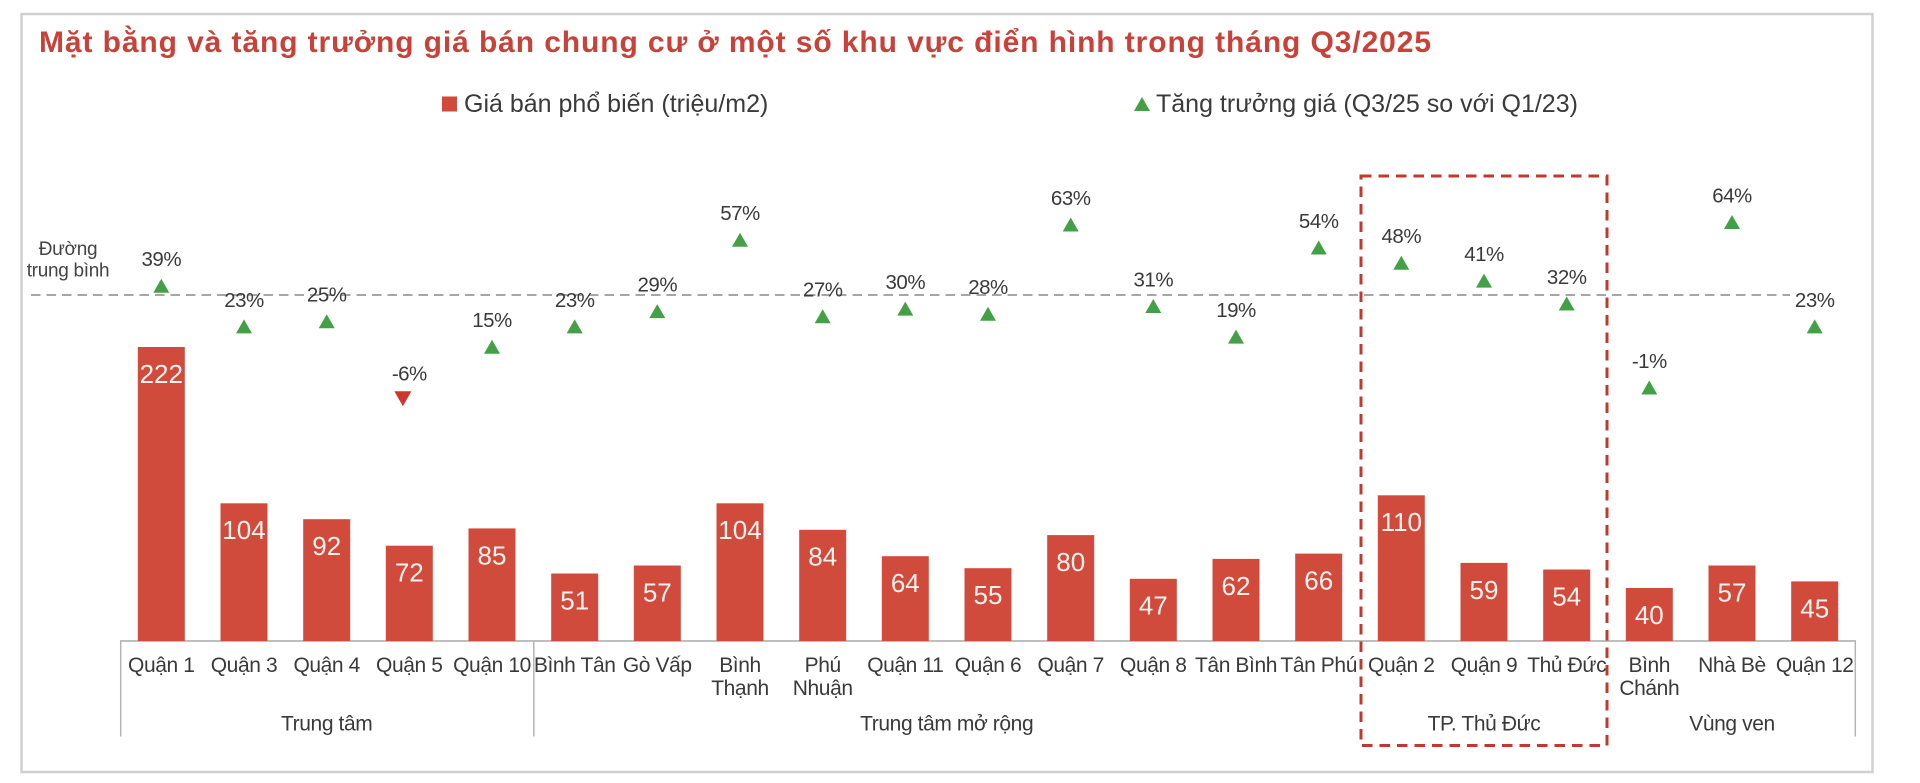 Image resolution: width=1920 pixels, height=783 pixels. I want to click on svg-text: Quận 8, so click(1153, 665).